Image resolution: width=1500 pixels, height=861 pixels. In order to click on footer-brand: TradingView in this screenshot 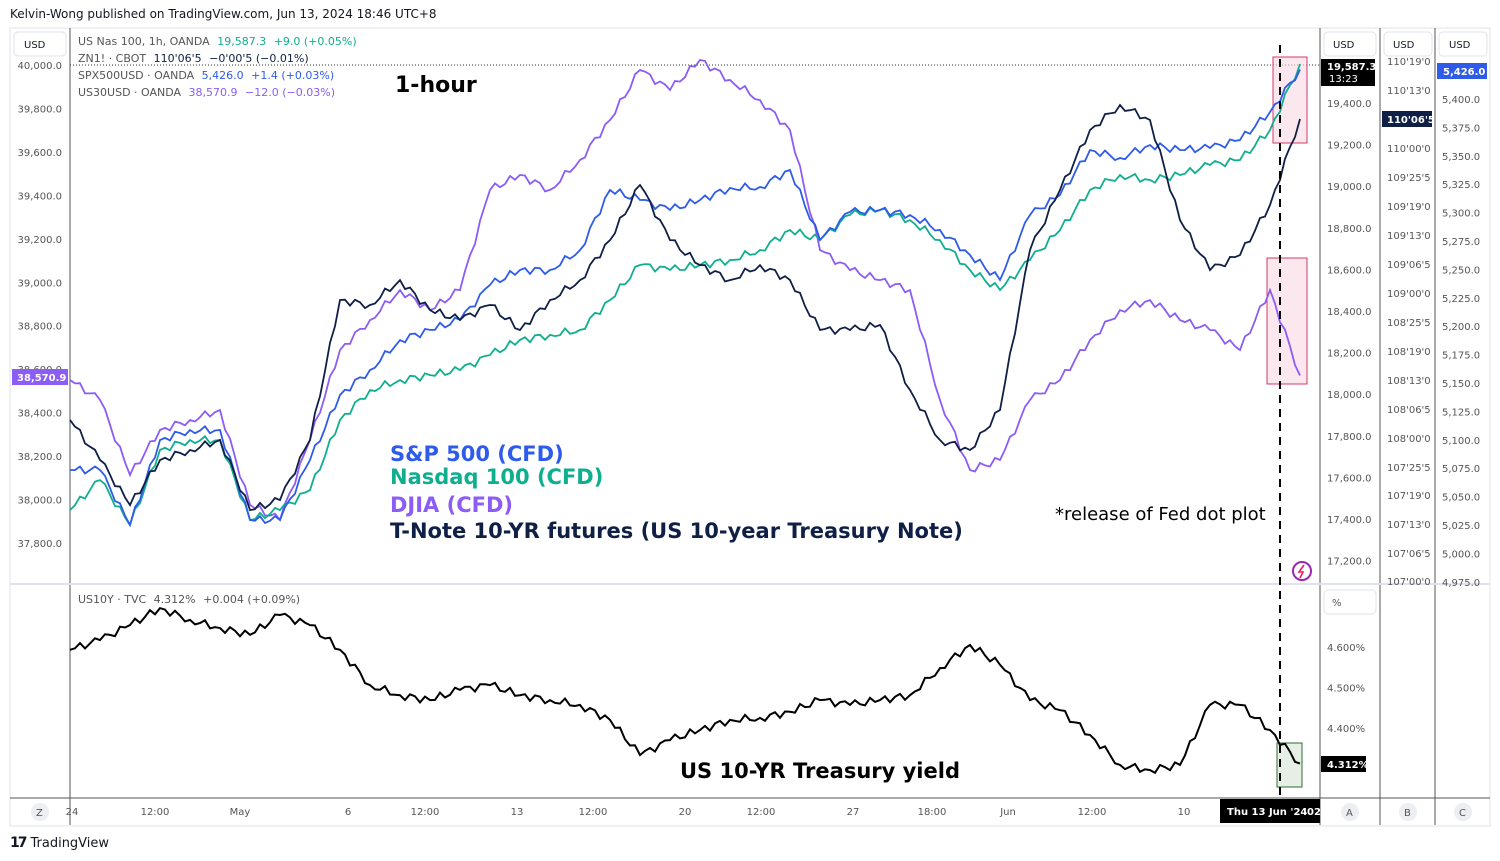, I will do `click(70, 843)`.